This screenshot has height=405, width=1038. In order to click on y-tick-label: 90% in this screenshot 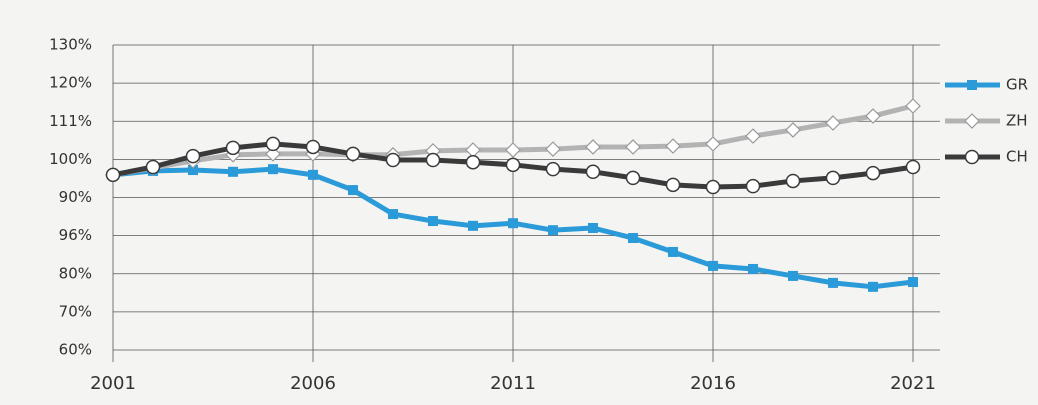, I will do `click(75, 197)`.